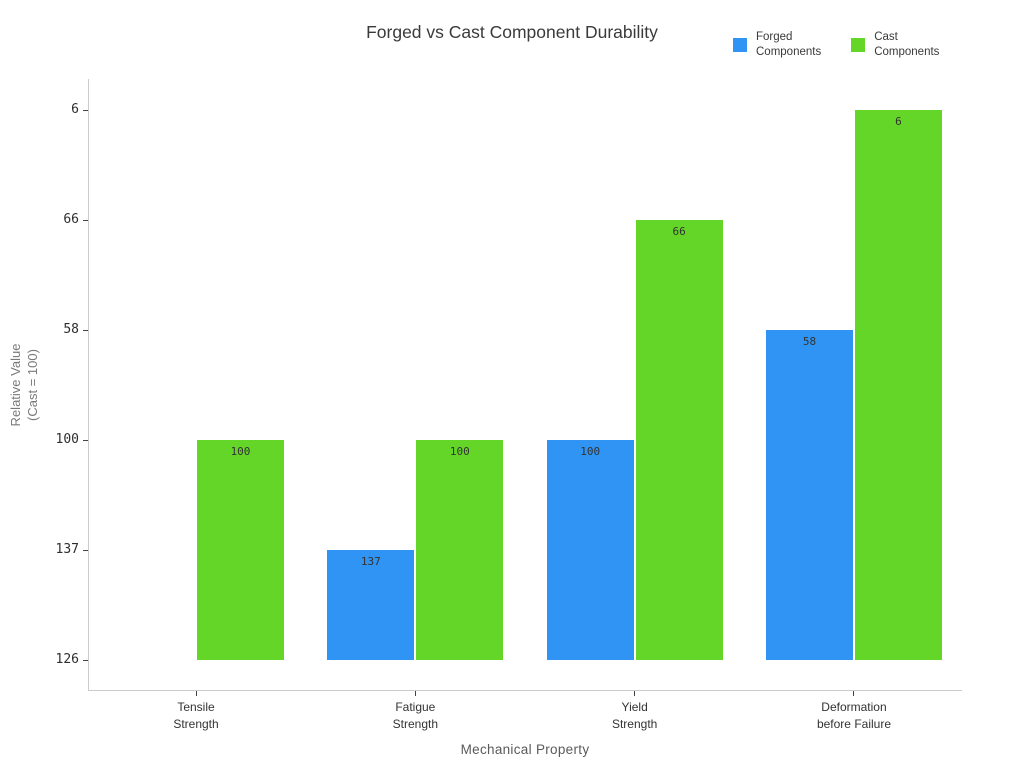 This screenshot has height=768, width=1024. What do you see at coordinates (740, 45) in the screenshot?
I see `forged-swatch-icon` at bounding box center [740, 45].